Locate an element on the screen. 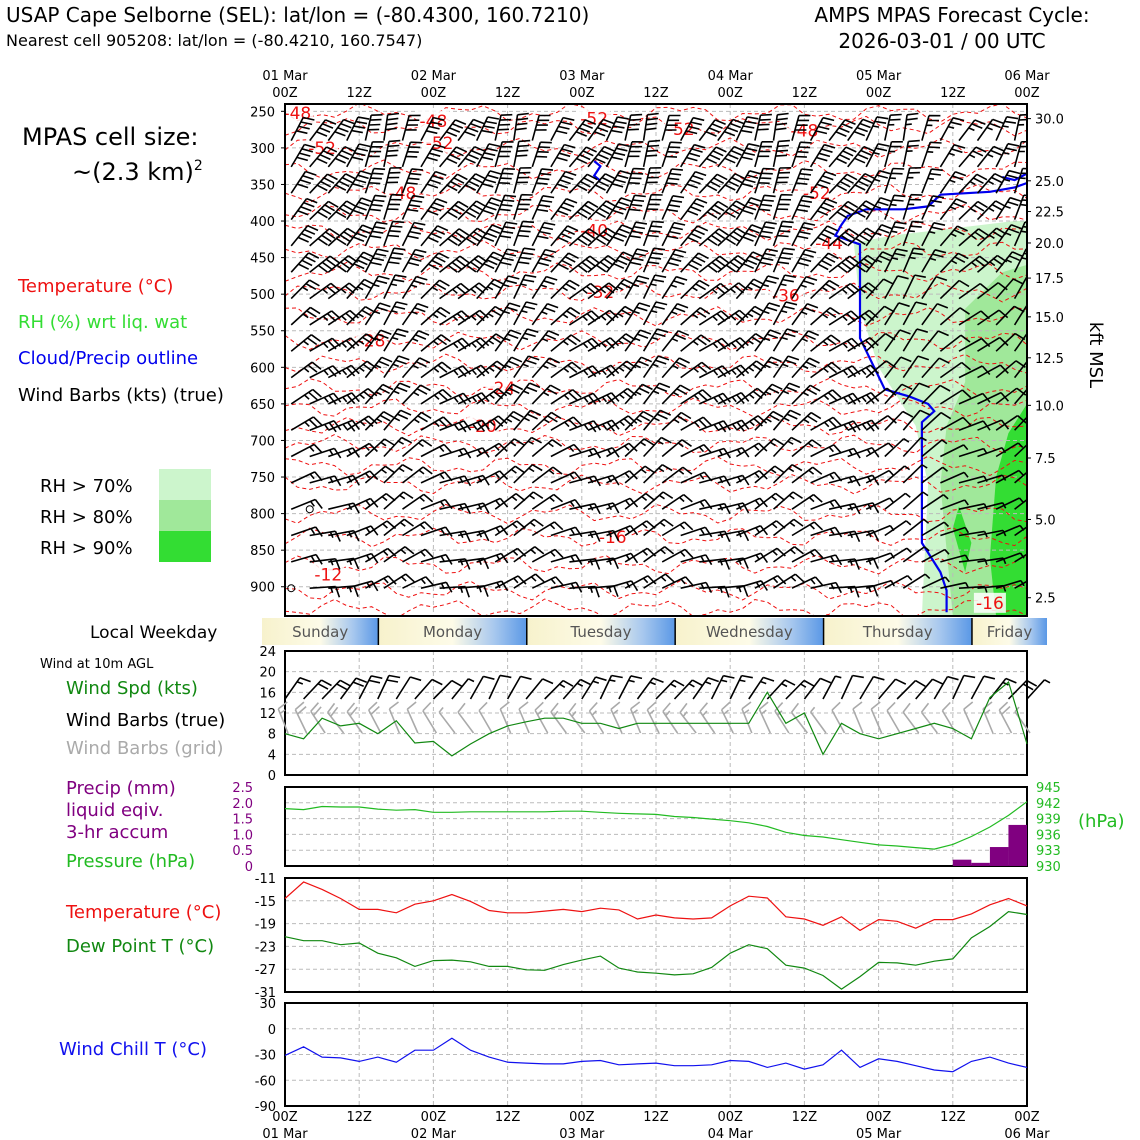 Image resolution: width=1140 pixels, height=1140 pixels. windchill-line is located at coordinates (656, 1055).